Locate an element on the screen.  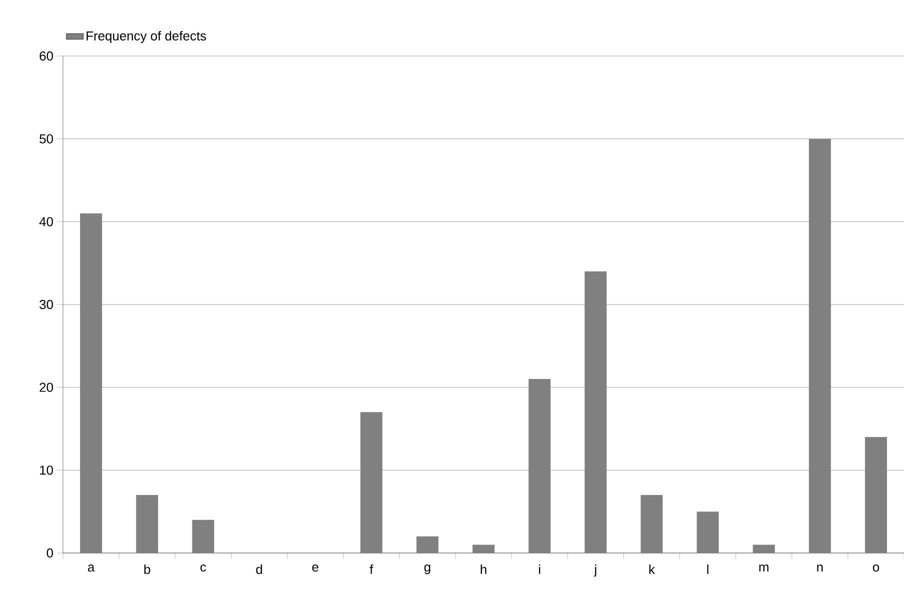
x-tick-label: c is located at coordinates (203, 568).